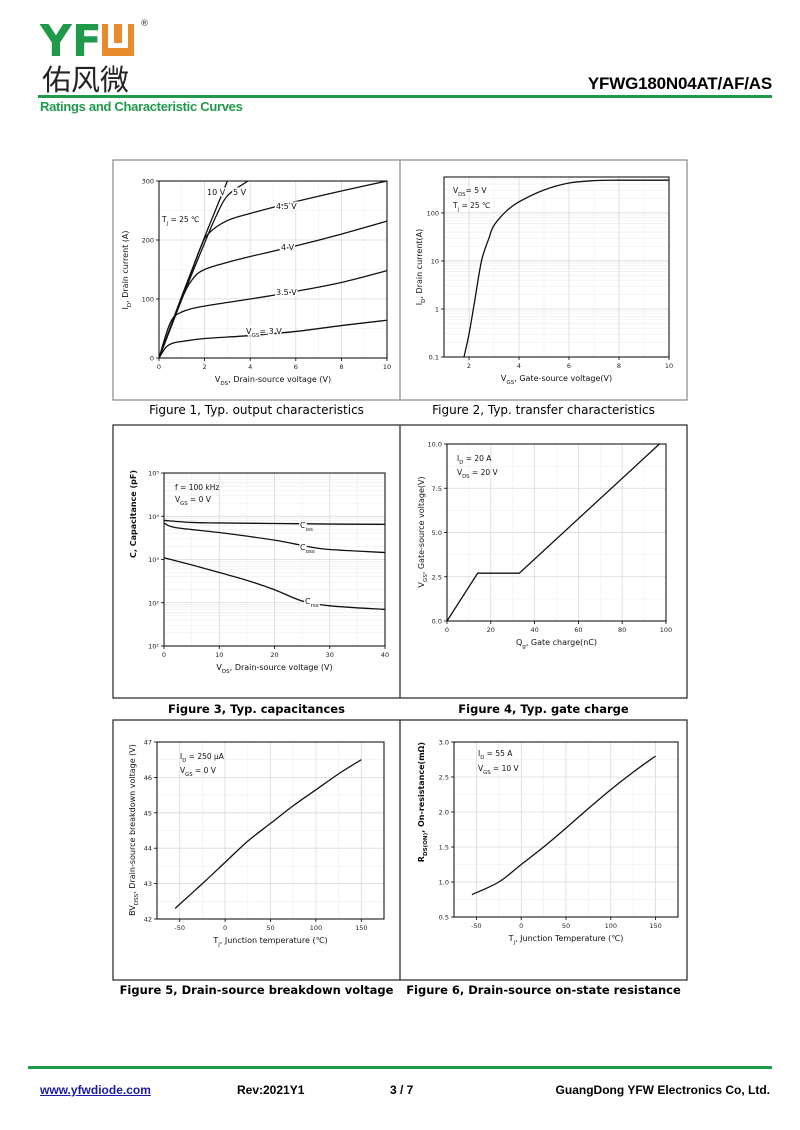 The height and width of the screenshot is (1130, 800). I want to click on x-axis-label: Tj, Junction temperature (℃), so click(269, 942).